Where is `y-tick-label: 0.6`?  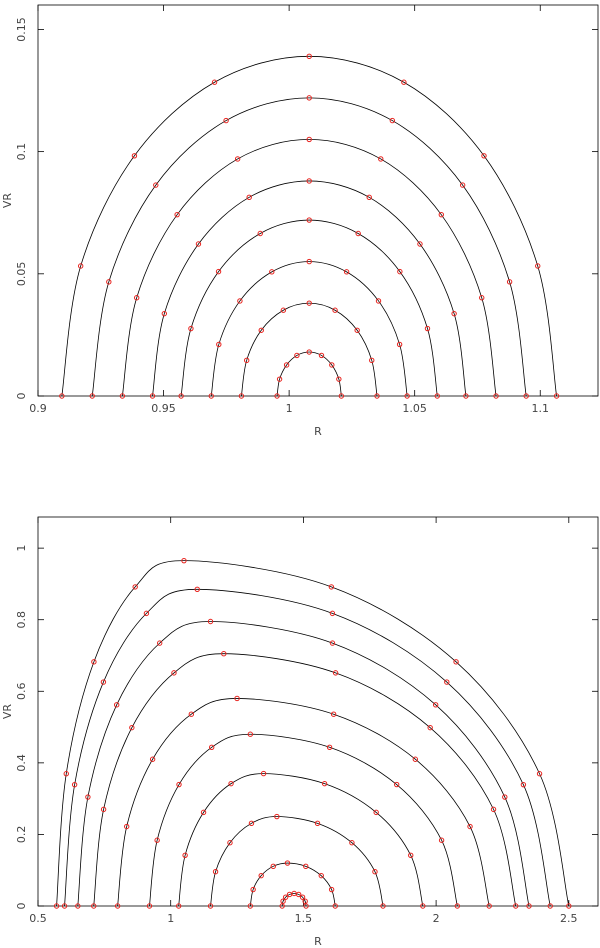
y-tick-label: 0.6 is located at coordinates (21, 692).